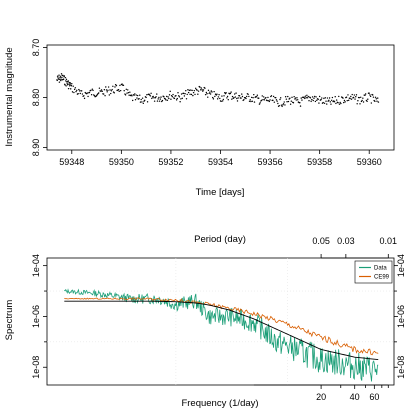 This screenshot has width=420, height=420. What do you see at coordinates (170, 162) in the screenshot?
I see `light-curve-x-tick-label: 59352` at bounding box center [170, 162].